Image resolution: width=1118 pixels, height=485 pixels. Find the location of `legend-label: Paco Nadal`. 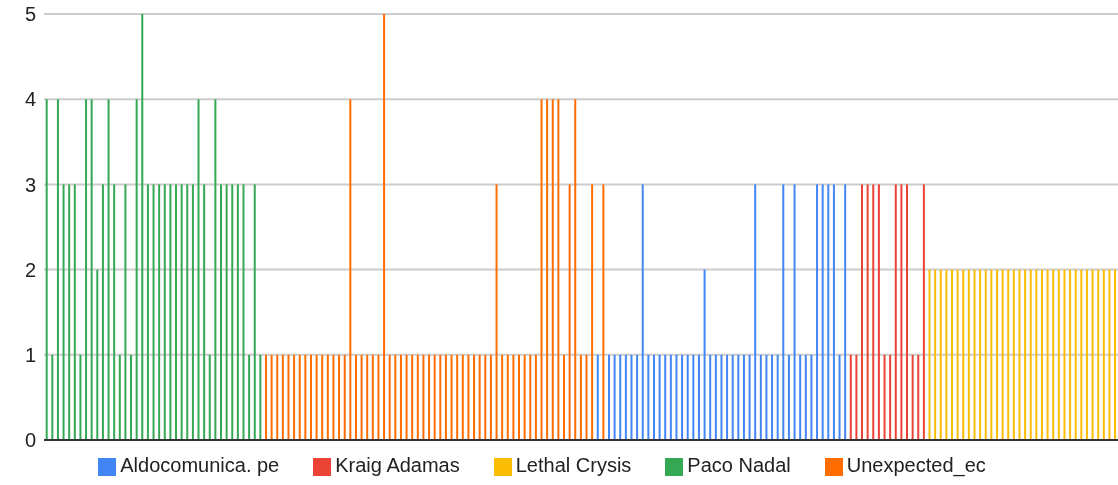

legend-label: Paco Nadal is located at coordinates (739, 465).